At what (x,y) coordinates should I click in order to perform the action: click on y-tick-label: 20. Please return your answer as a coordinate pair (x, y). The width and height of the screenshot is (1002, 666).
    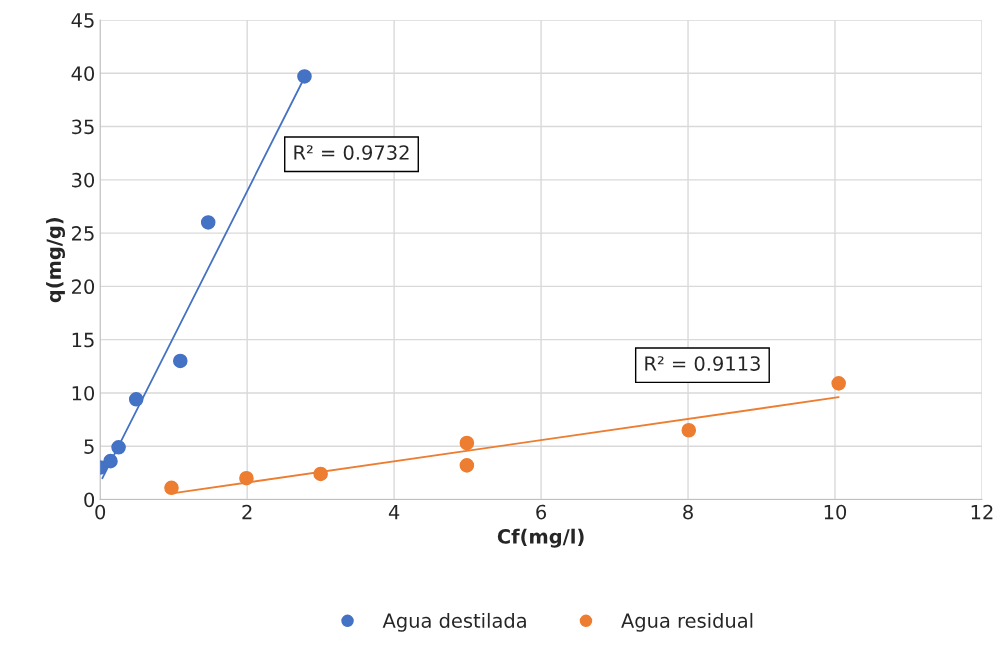
    Looking at the image, I should click on (83, 287).